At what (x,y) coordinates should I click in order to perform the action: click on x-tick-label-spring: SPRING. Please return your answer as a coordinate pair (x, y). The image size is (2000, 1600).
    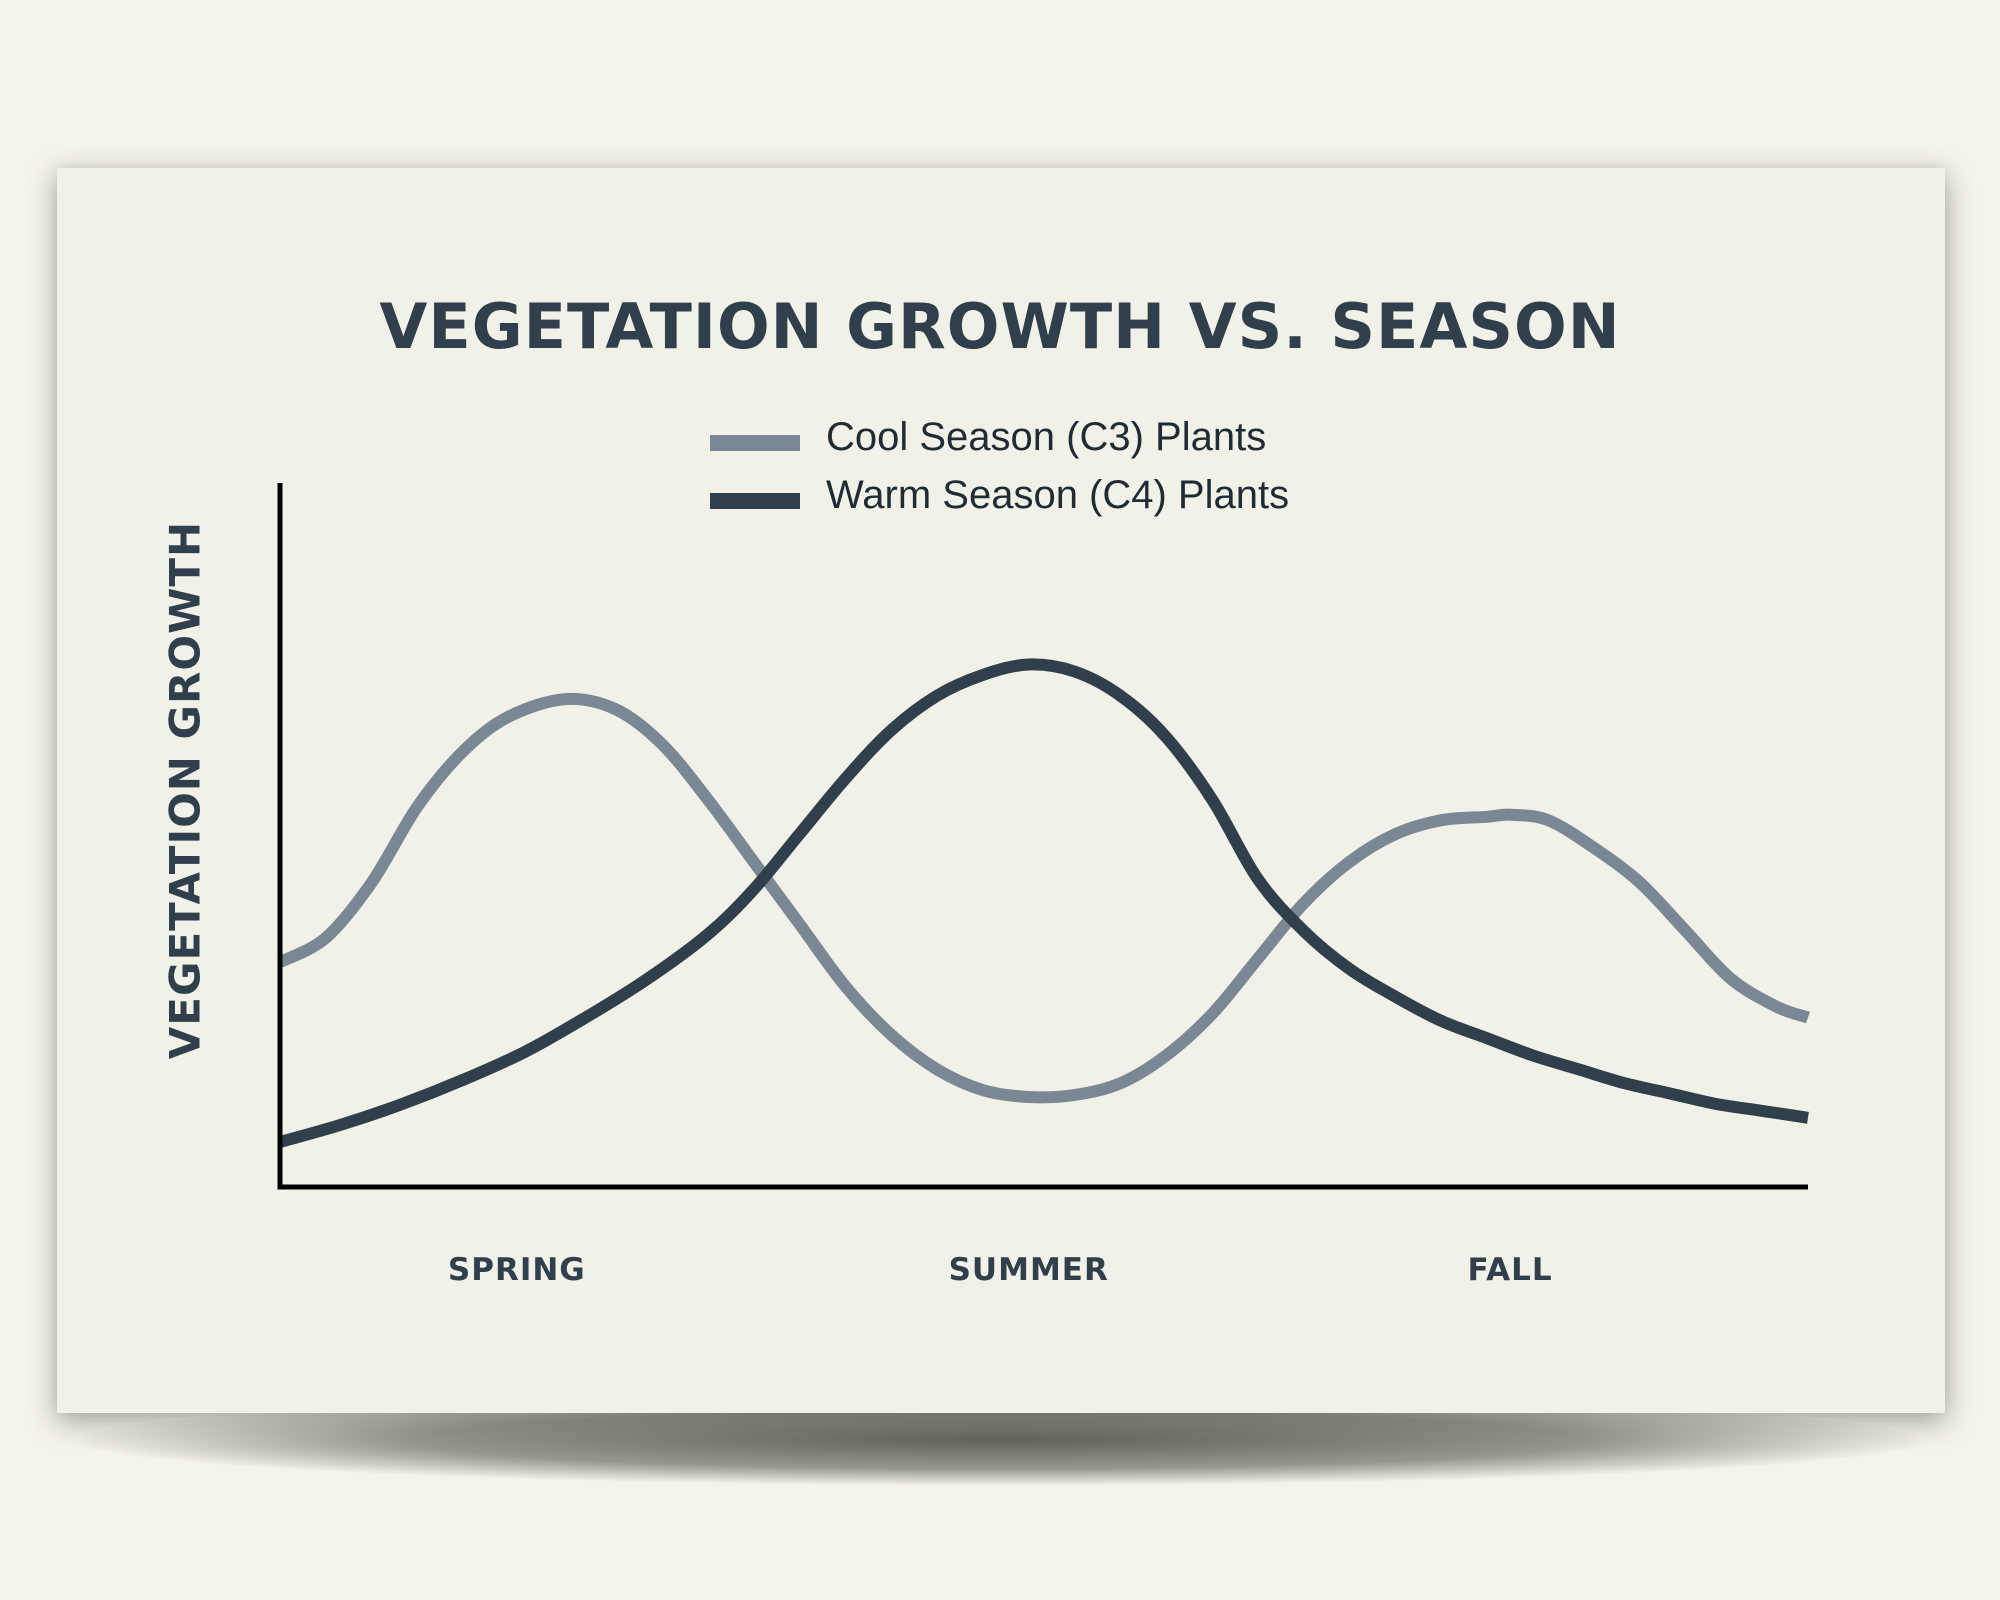
    Looking at the image, I should click on (517, 1270).